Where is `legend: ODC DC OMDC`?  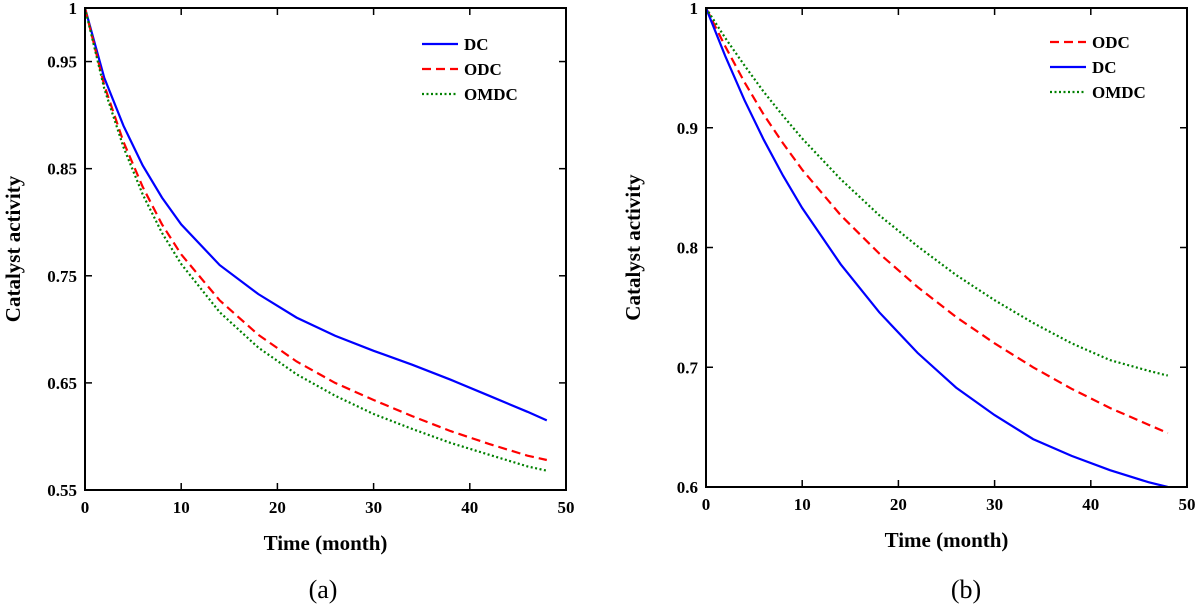 legend: ODC DC OMDC is located at coordinates (1098, 67).